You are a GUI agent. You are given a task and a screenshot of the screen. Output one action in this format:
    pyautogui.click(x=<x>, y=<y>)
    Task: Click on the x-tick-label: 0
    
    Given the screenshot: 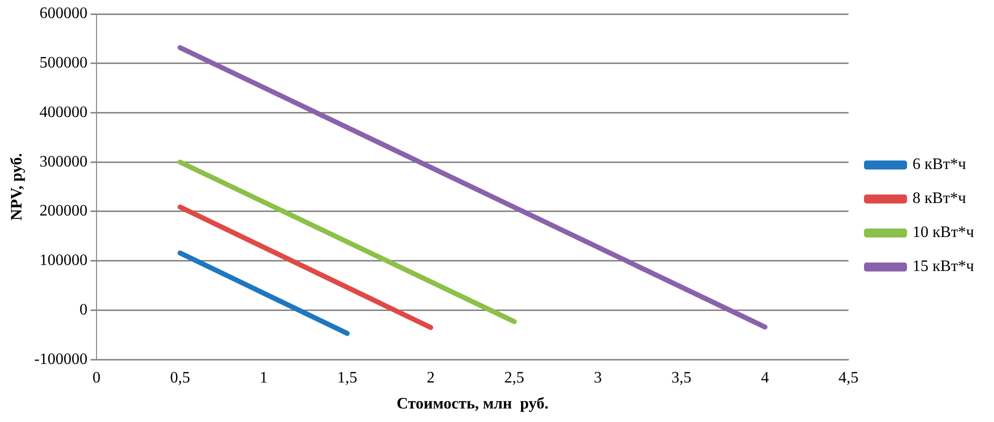 What is the action you would take?
    pyautogui.click(x=96, y=377)
    